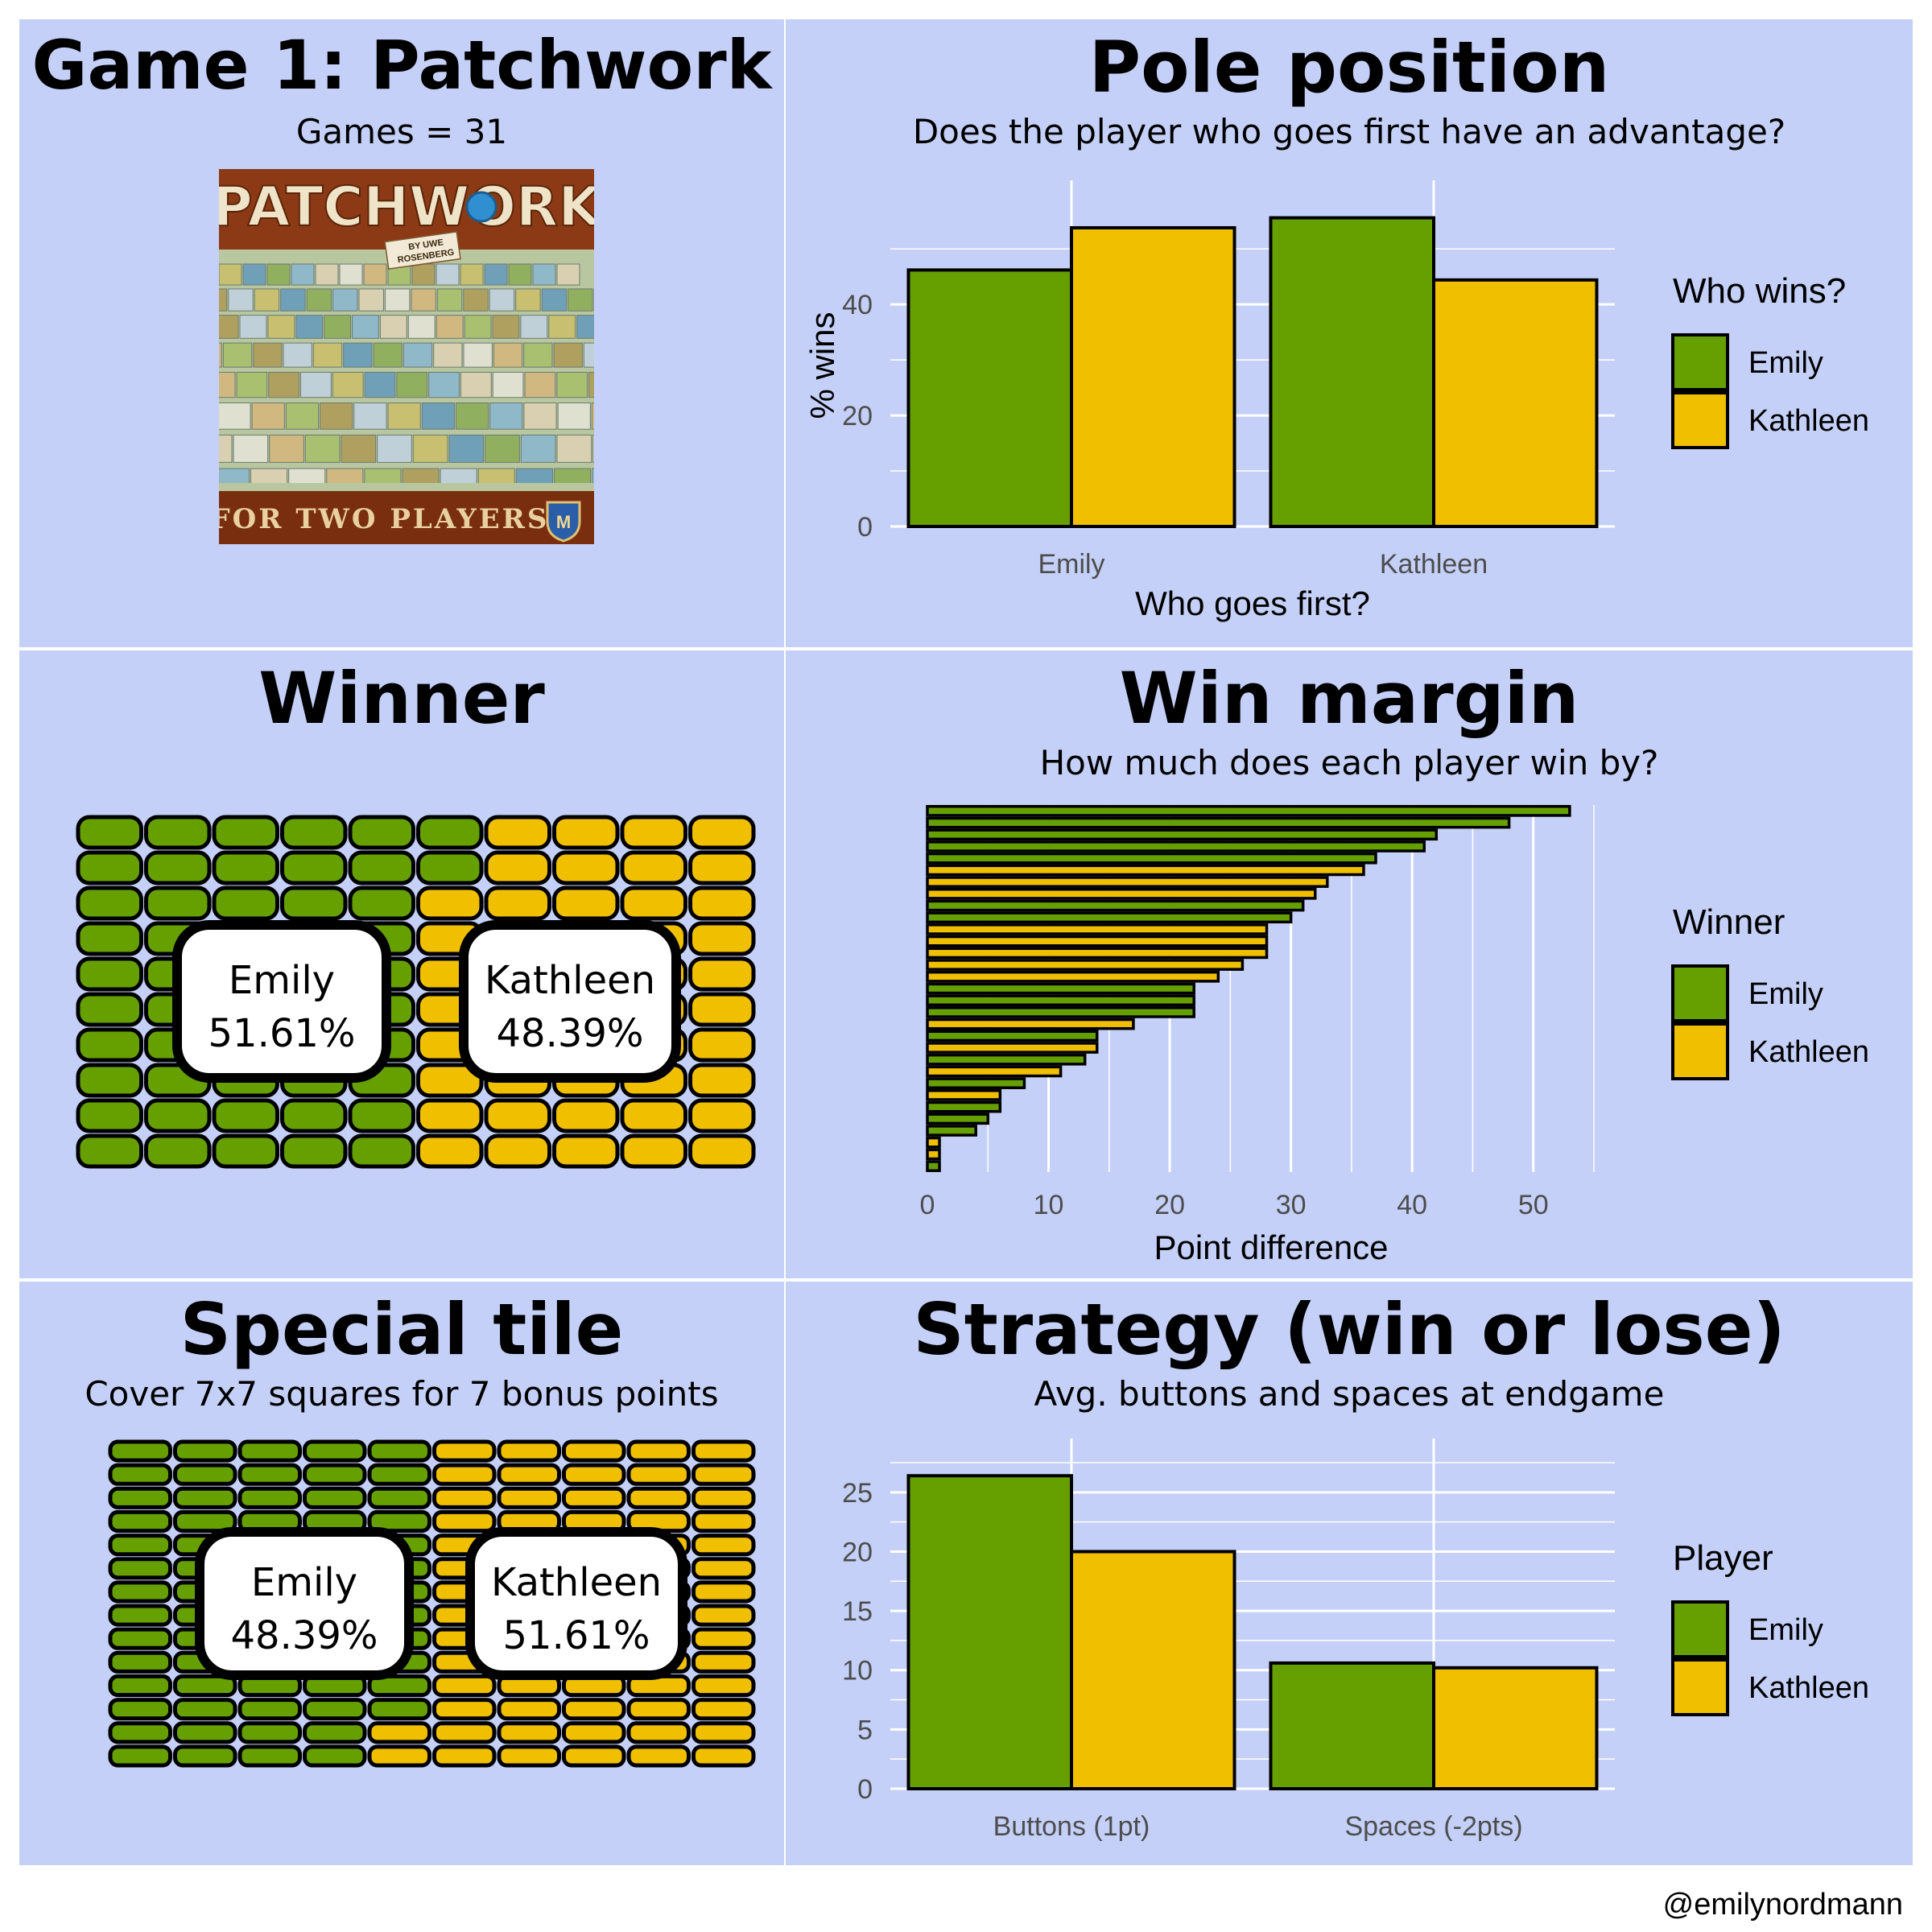 Image resolution: width=1932 pixels, height=1932 pixels. I want to click on panel-winner: Winner Emily 51.61% Kathleen 48.39%, so click(401, 964).